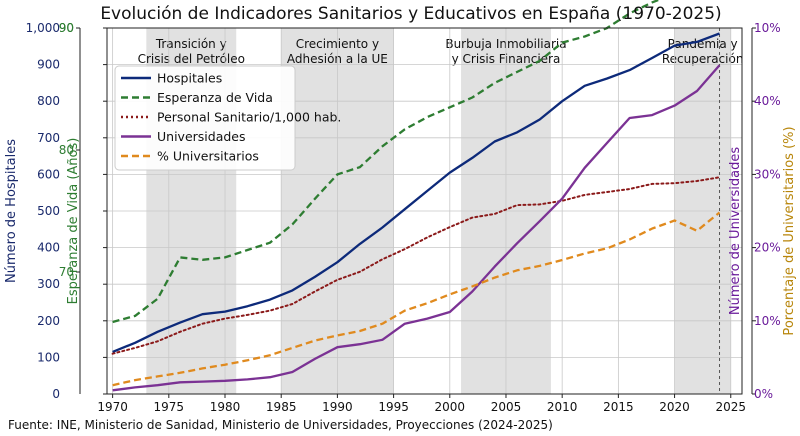  What do you see at coordinates (208, 156) in the screenshot?
I see `legend-label: % Universitarios` at bounding box center [208, 156].